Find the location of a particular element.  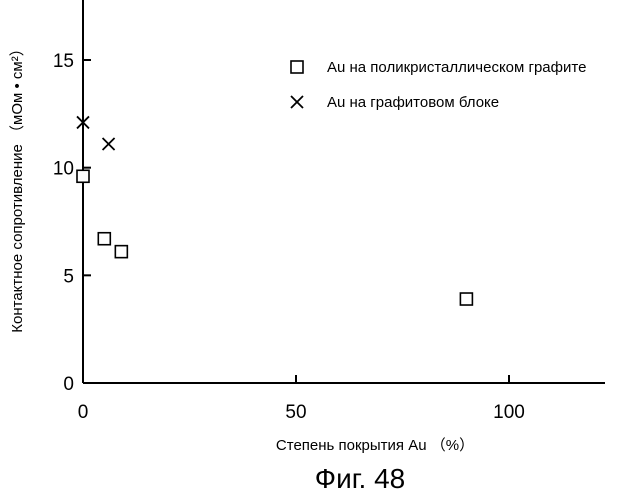

x-axis-label: Степень покрытия Au （%） is located at coordinates (375, 445).